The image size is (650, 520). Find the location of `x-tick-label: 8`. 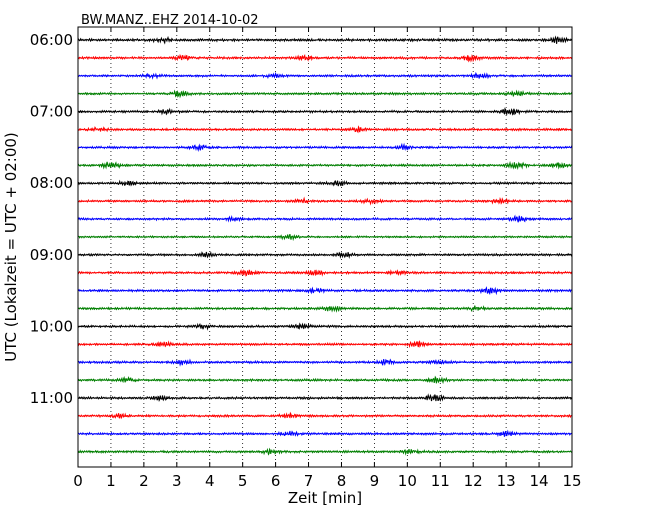

x-tick-label: 8 is located at coordinates (342, 481).